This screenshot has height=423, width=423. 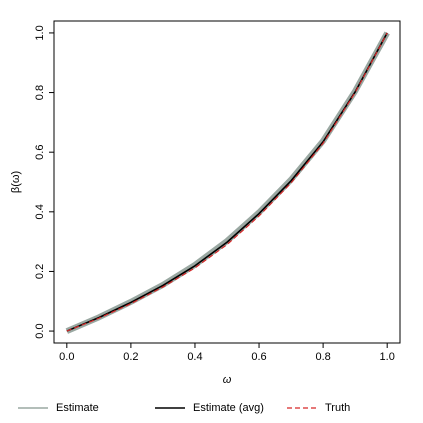 I want to click on y-tick-label: 0.6, so click(x=40, y=152).